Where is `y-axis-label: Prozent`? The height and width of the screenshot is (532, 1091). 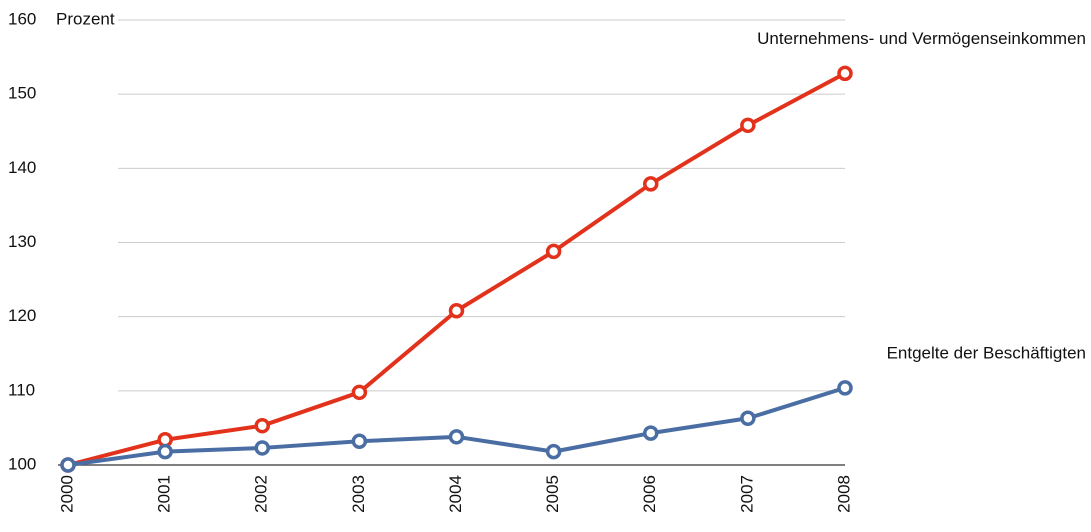
y-axis-label: Prozent is located at coordinates (85, 18).